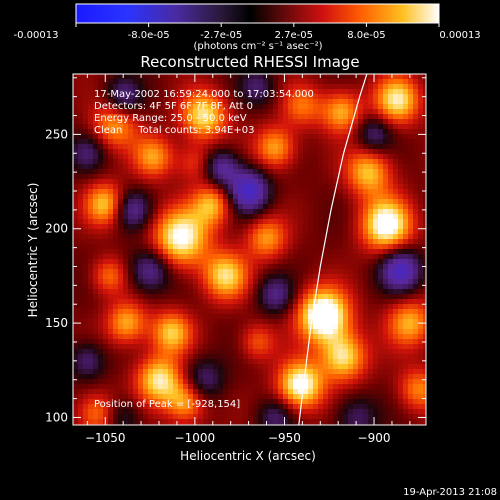  What do you see at coordinates (33, 250) in the screenshot?
I see `y-axis-label: Heliocentric Y (arcsec)` at bounding box center [33, 250].